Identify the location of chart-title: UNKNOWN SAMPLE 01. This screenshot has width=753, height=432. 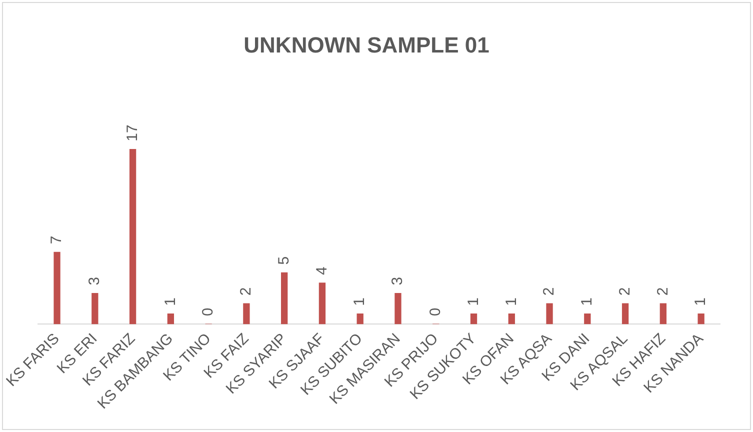
(367, 45).